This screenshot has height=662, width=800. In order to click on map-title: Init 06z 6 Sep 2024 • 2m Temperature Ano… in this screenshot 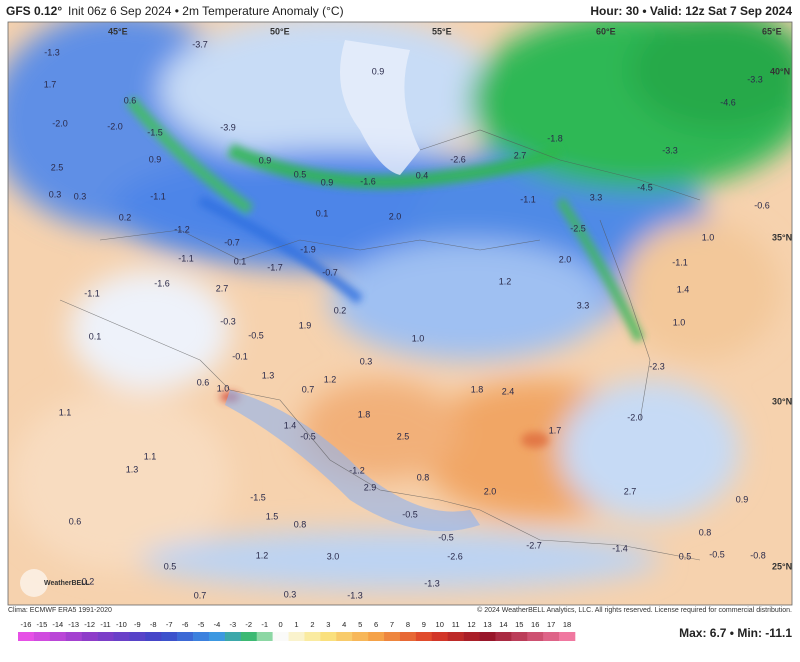, I will do `click(206, 11)`.